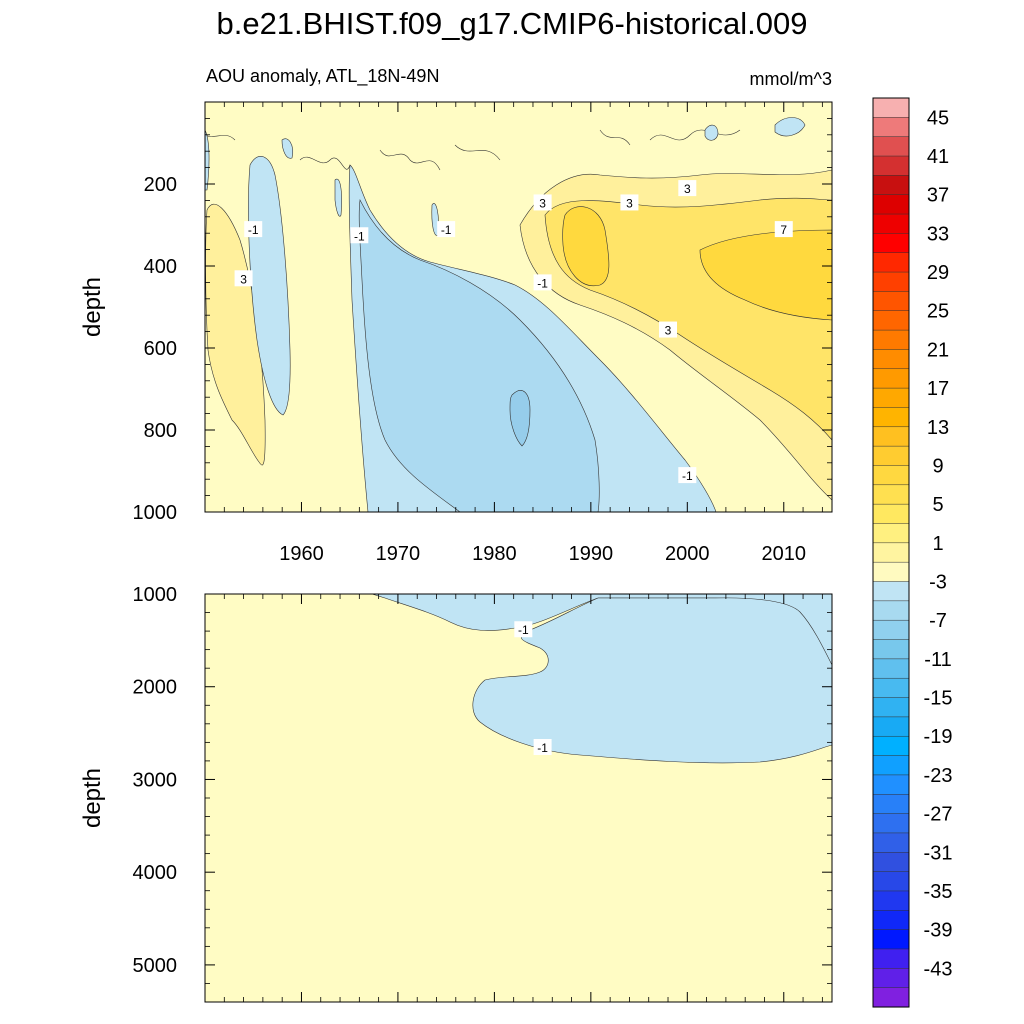 Image resolution: width=1024 pixels, height=1024 pixels. What do you see at coordinates (533, 688) in the screenshot?
I see `lower-contour-labels: -1 -1` at bounding box center [533, 688].